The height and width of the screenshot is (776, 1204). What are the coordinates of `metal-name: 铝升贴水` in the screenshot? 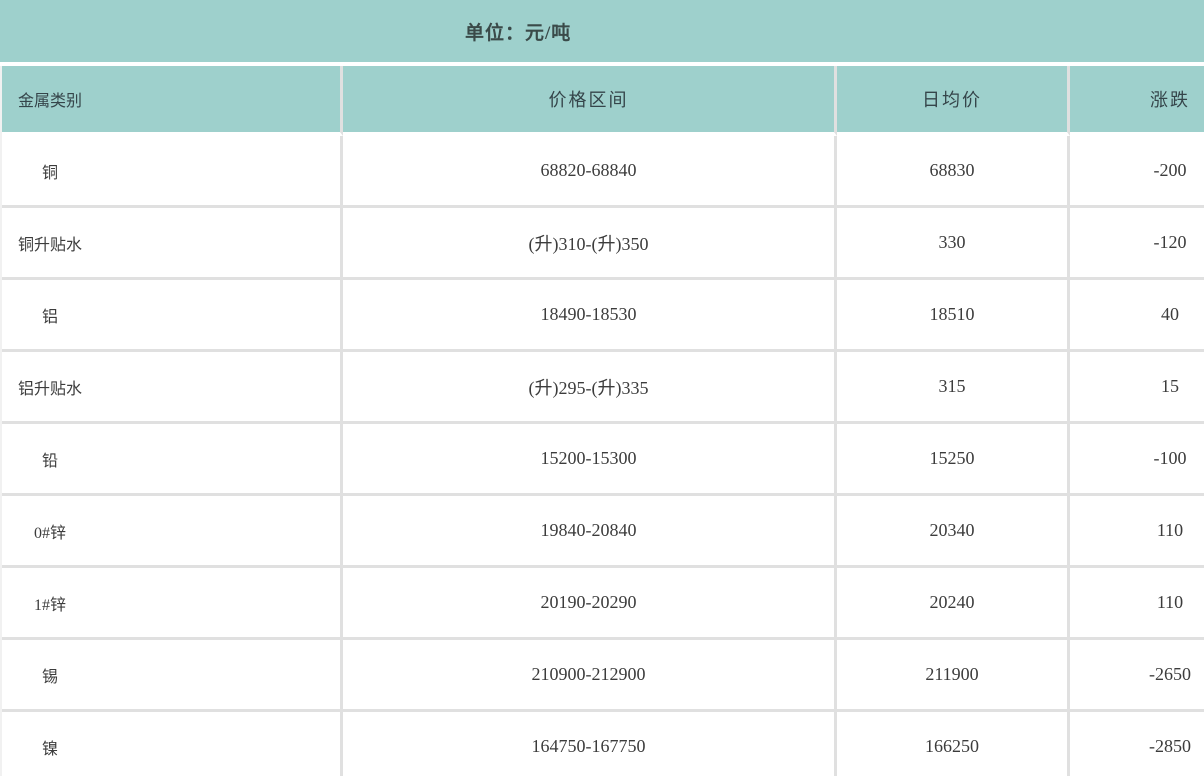 It's located at (49, 389).